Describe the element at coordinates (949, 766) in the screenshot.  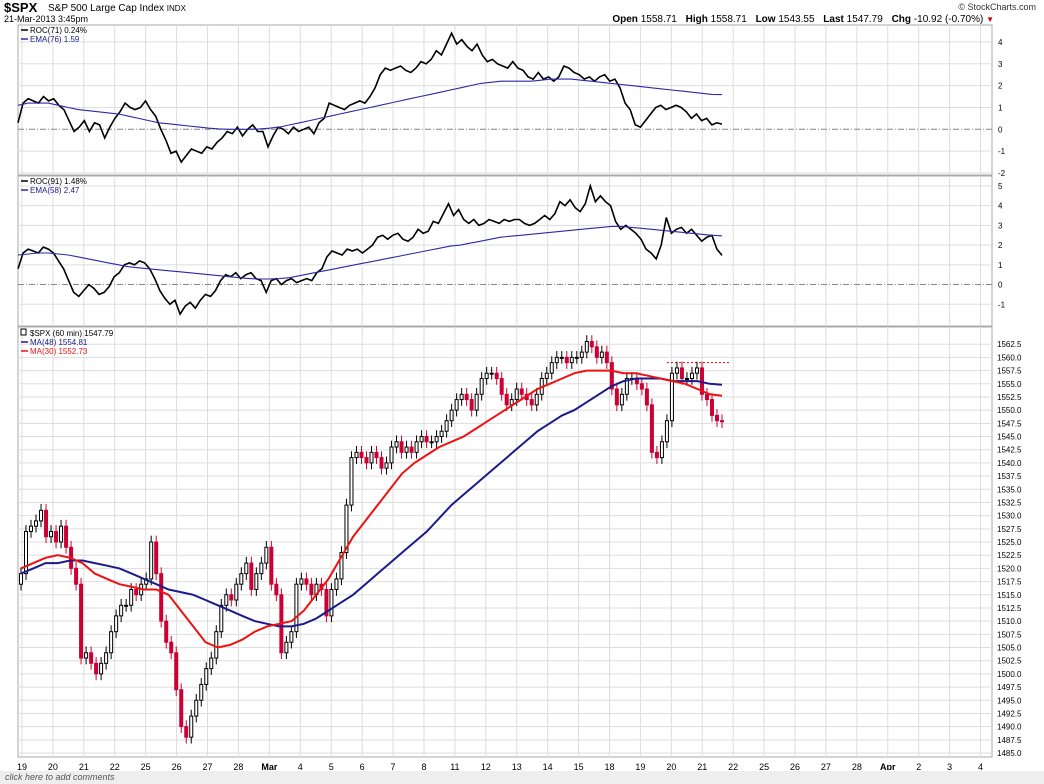
I see `x-tick-label: 3` at that location.